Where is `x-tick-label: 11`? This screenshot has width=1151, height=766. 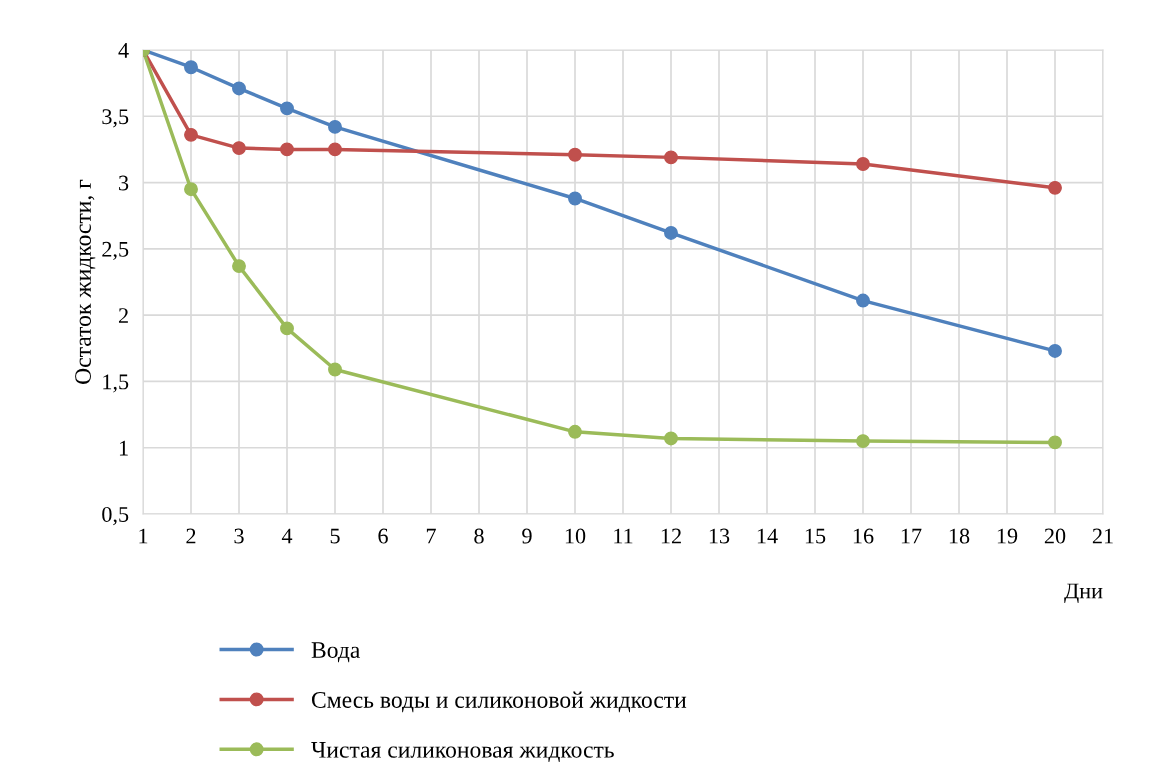
x-tick-label: 11 is located at coordinates (623, 536).